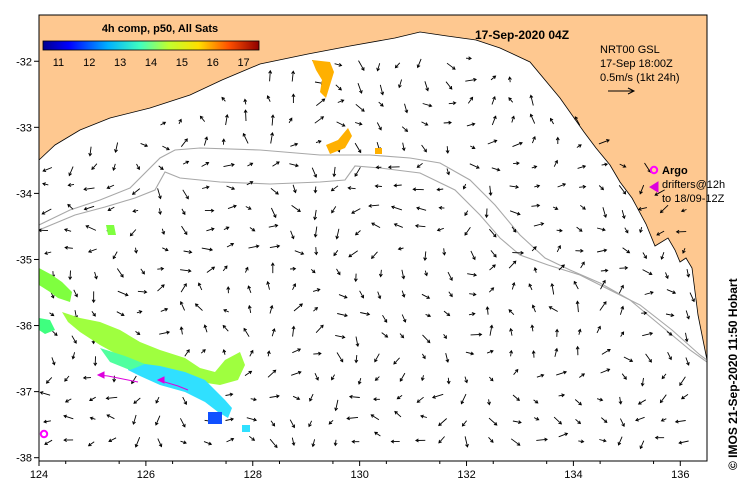  What do you see at coordinates (55, 285) in the screenshot?
I see `sst-patch-west-green` at bounding box center [55, 285].